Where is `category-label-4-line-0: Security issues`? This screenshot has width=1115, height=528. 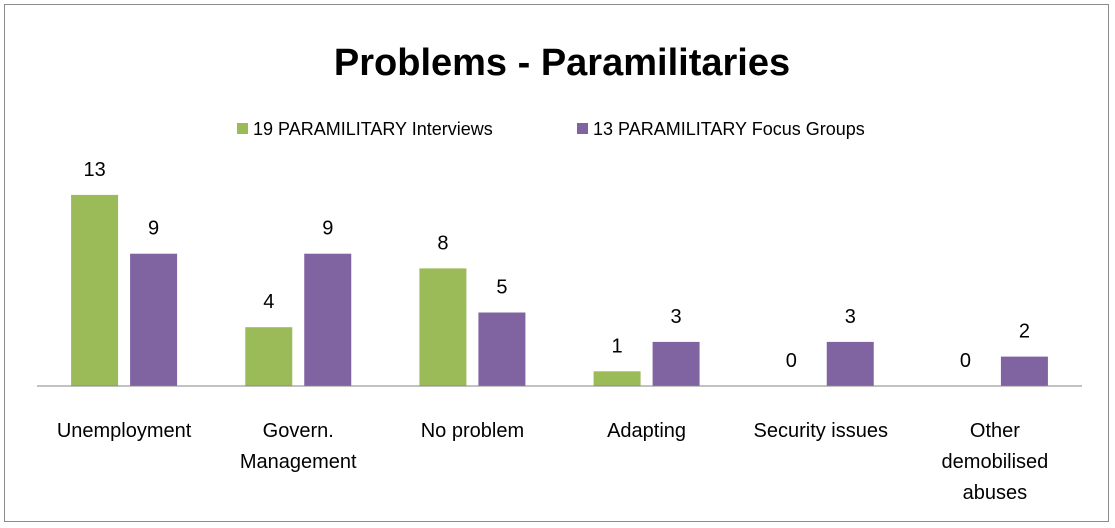
category-label-4-line-0: Security issues is located at coordinates (821, 431).